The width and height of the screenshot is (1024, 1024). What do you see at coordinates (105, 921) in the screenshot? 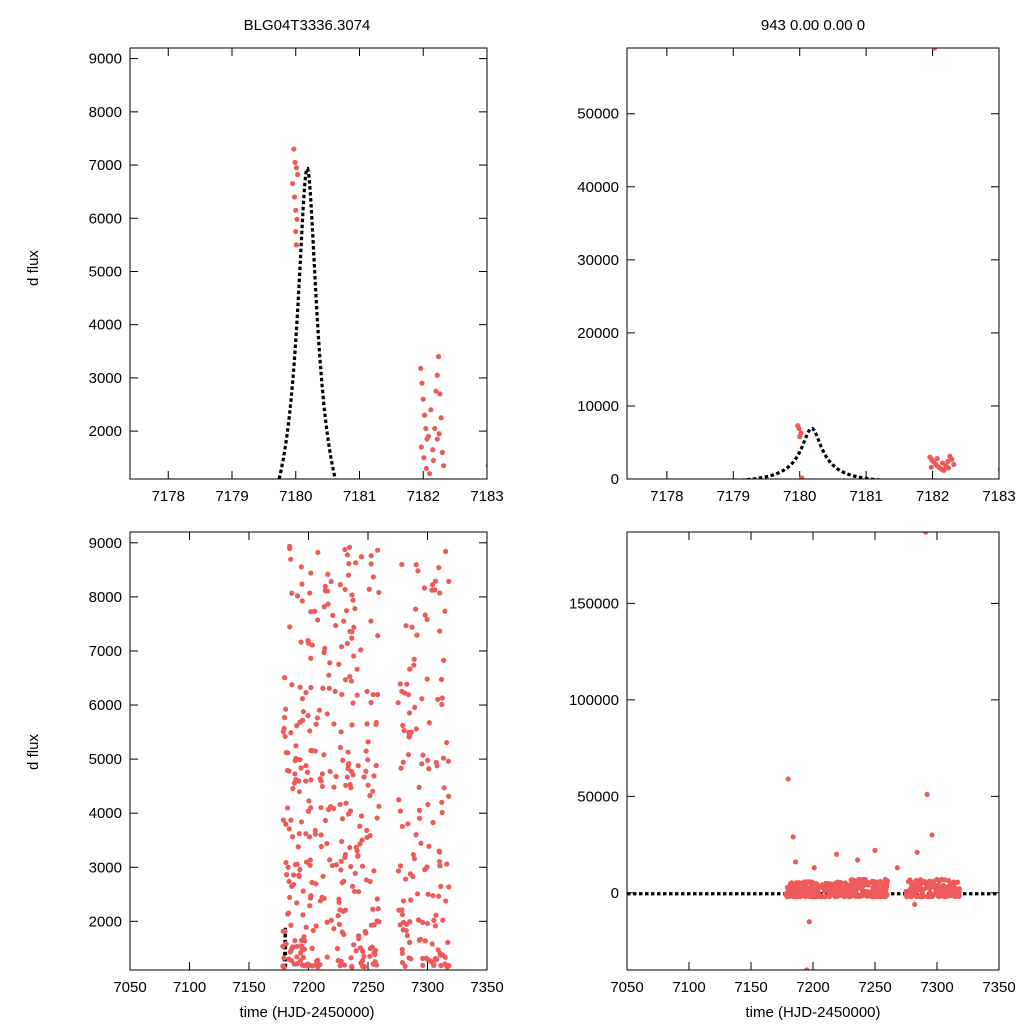
I see `y-tick-label: 2000` at bounding box center [105, 921].